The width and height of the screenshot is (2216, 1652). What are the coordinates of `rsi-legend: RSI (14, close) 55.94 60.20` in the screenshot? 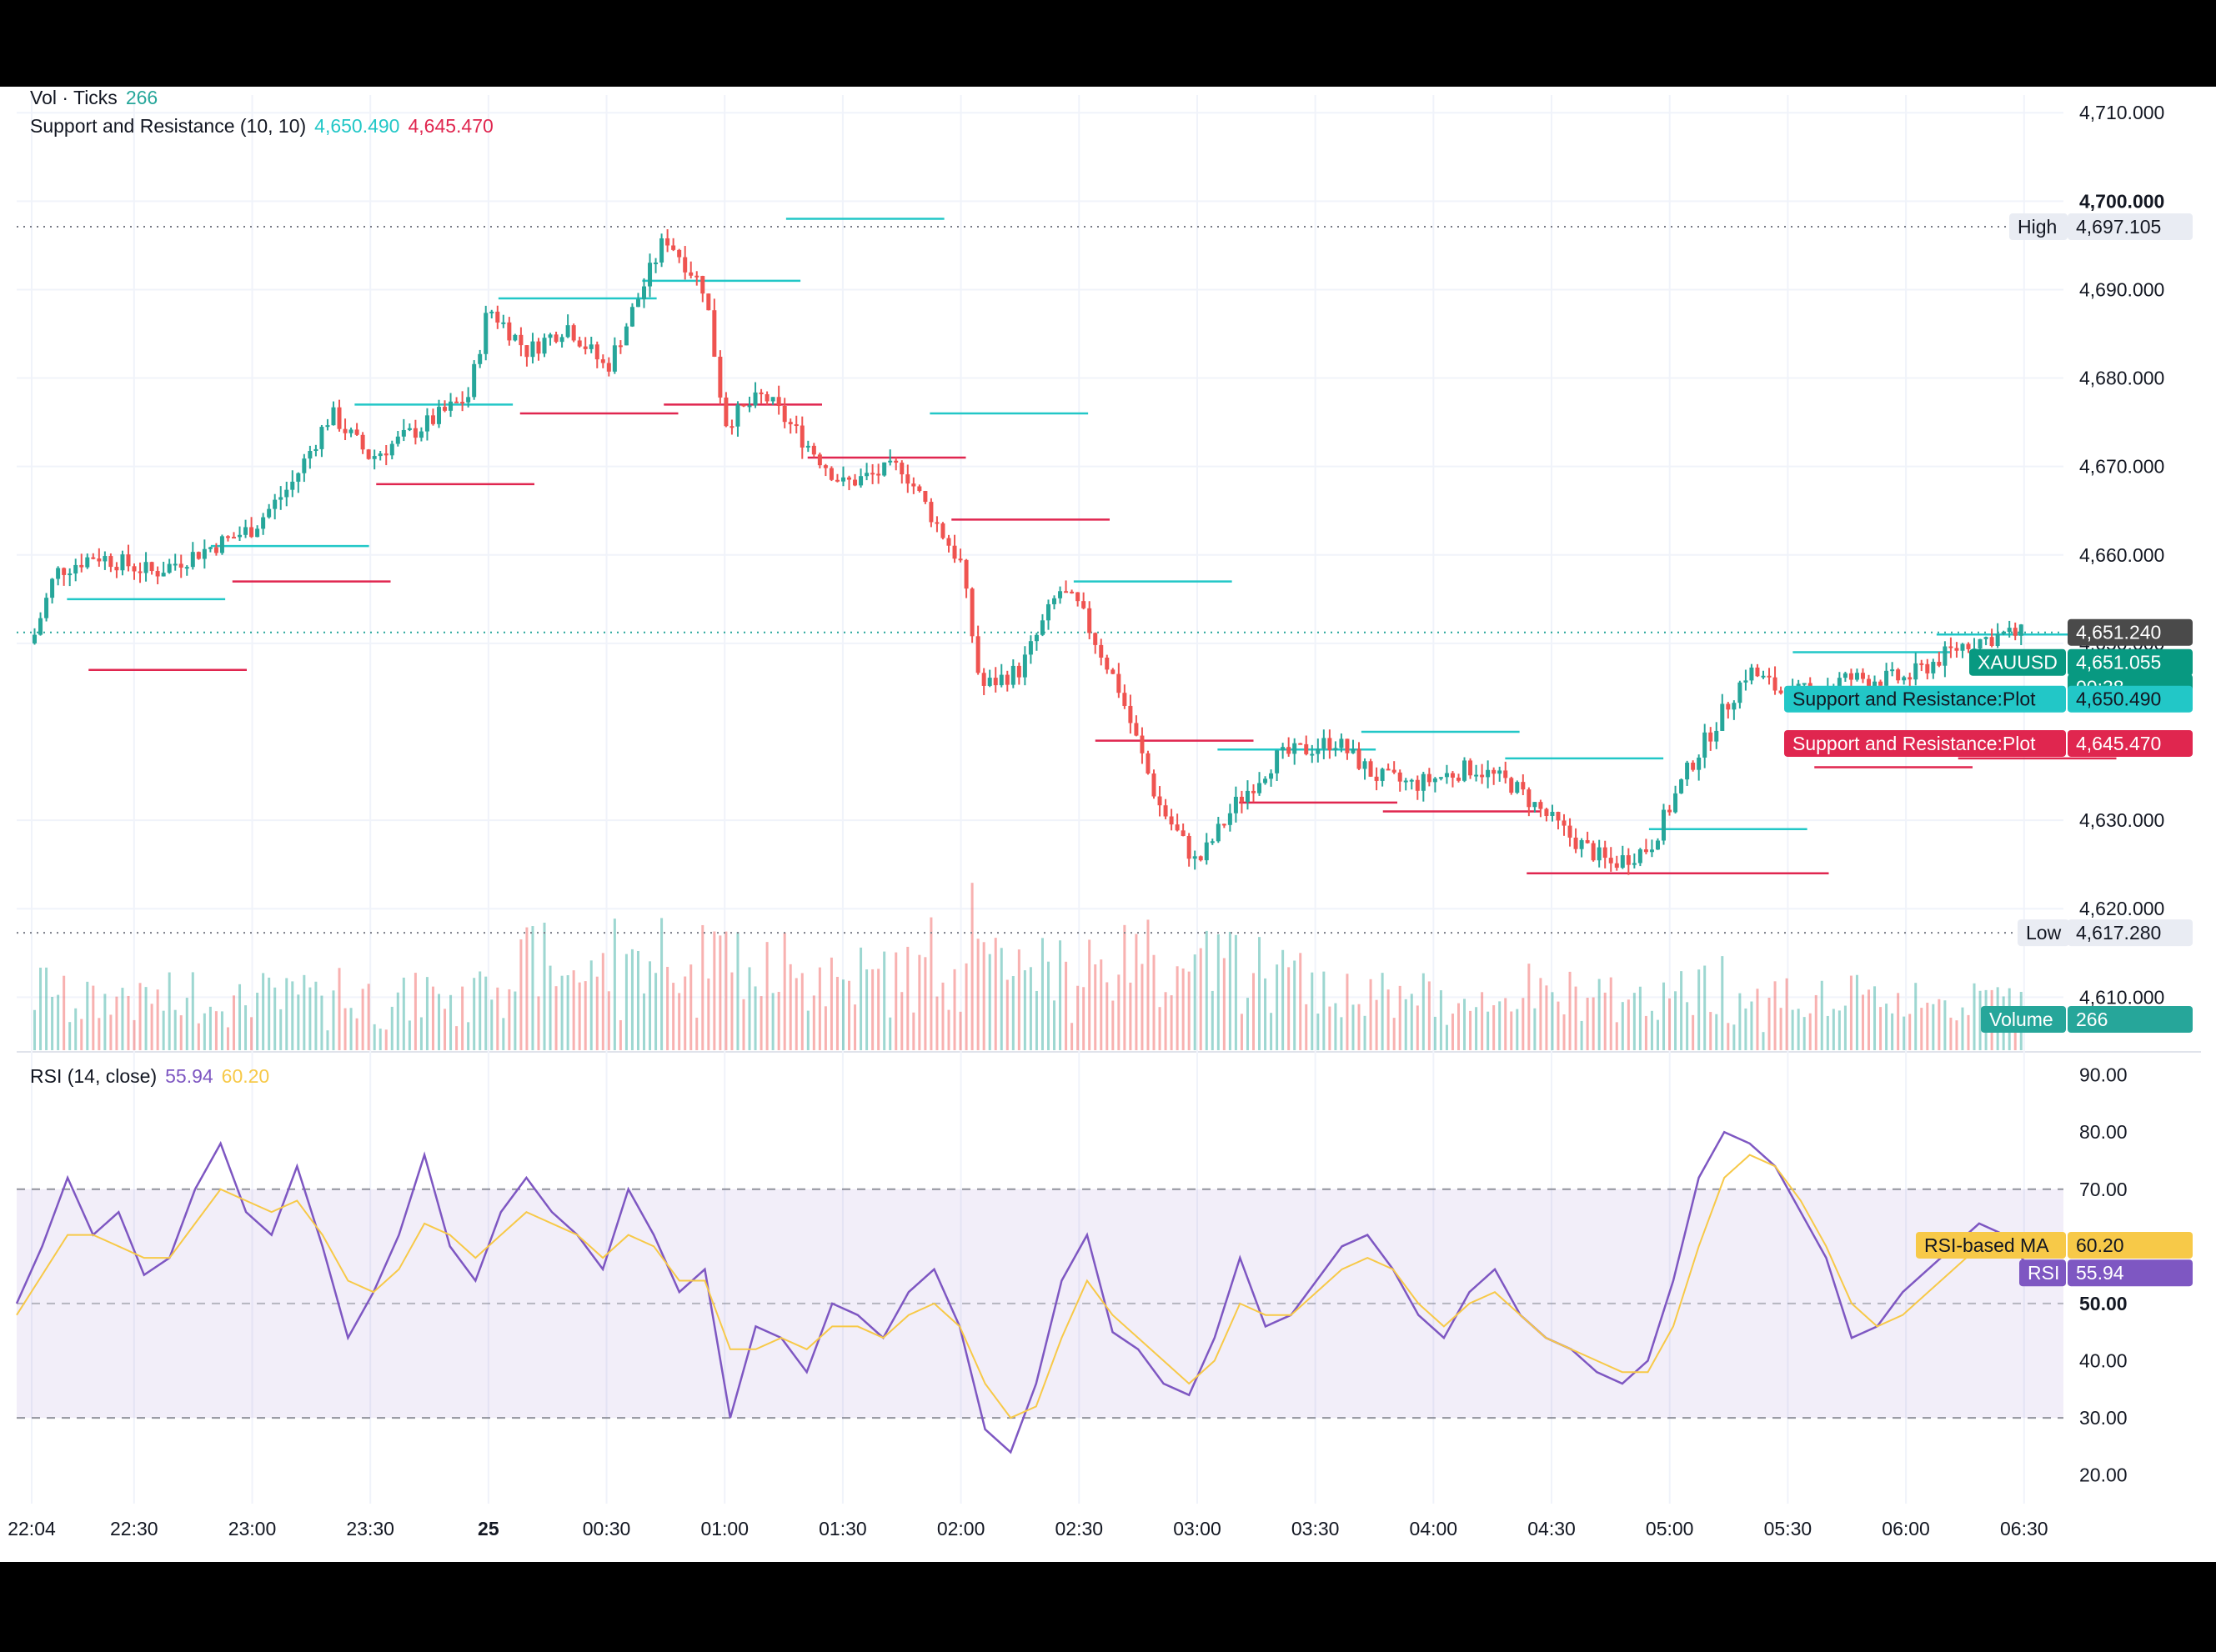 It's located at (154, 1076).